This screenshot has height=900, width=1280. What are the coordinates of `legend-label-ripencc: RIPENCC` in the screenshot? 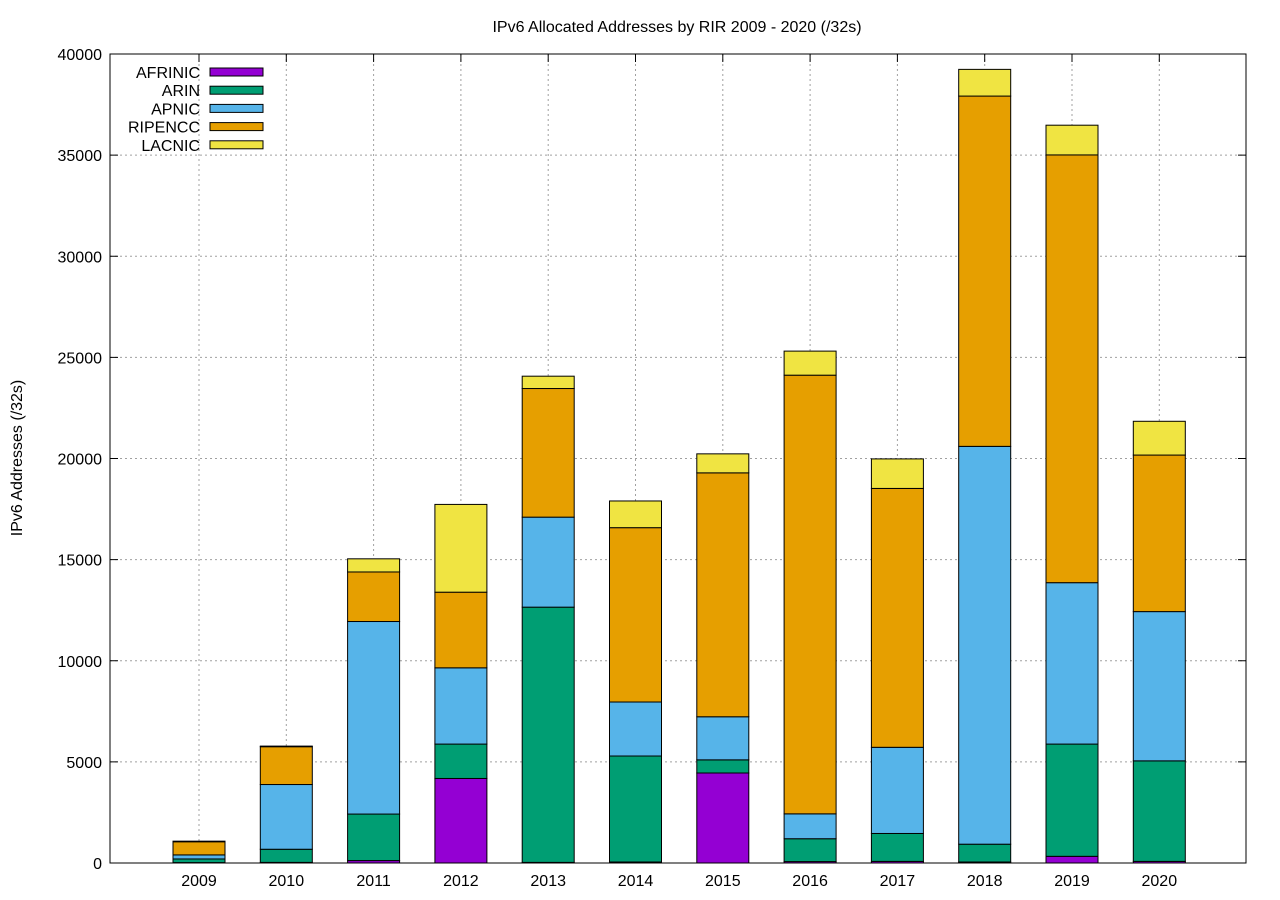 It's located at (164, 128).